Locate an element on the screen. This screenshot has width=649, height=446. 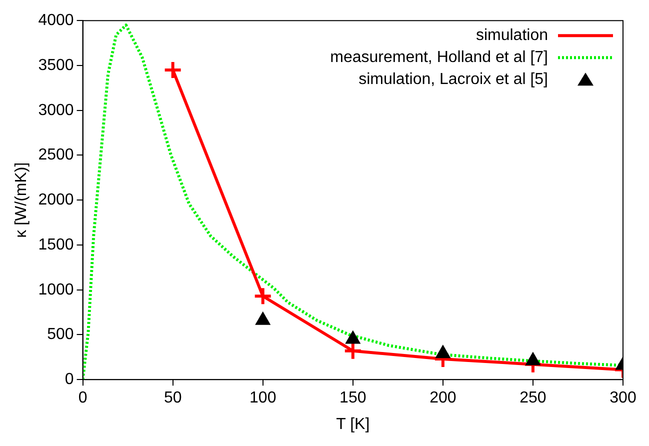
y-tick-label: 2500 is located at coordinates (56, 155).